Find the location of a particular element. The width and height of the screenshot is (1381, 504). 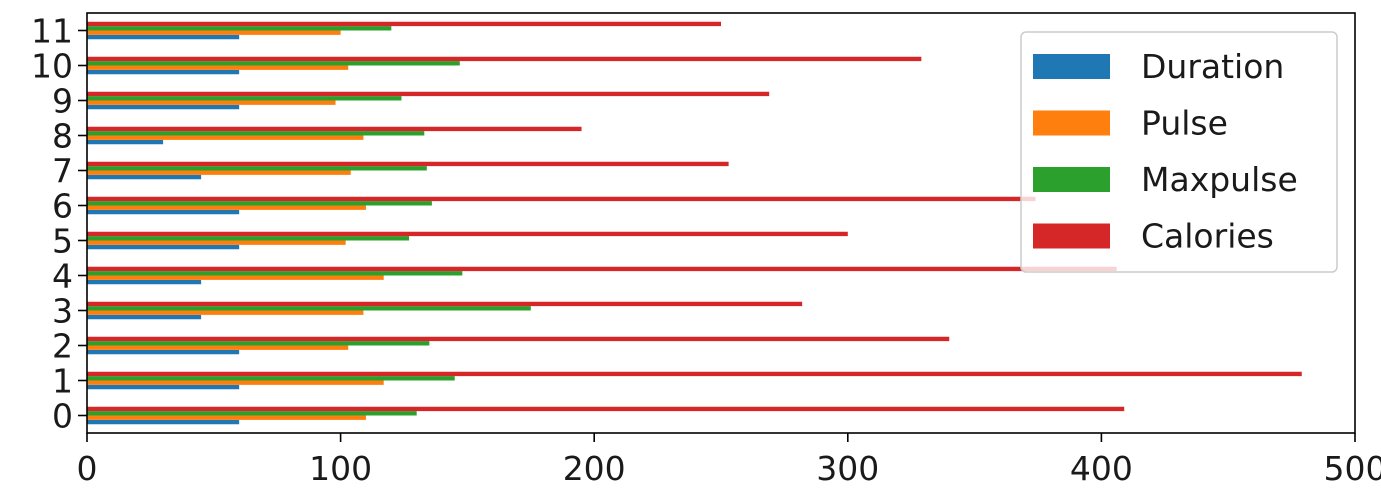

x-tick-label: 0 is located at coordinates (87, 468).